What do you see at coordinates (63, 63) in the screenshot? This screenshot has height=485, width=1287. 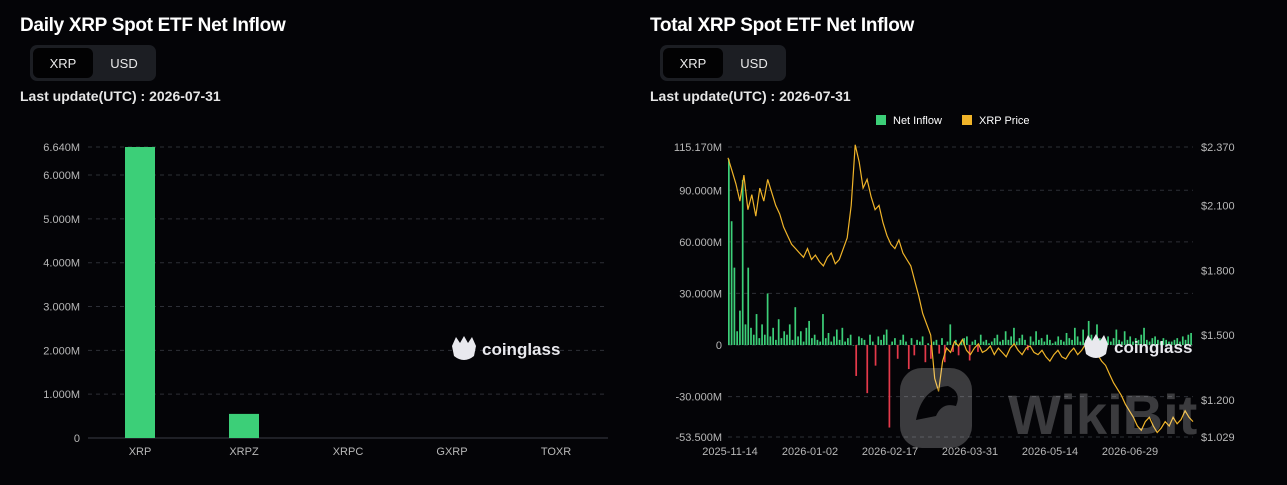 I see `daily-xrp-unit-button: XRP` at bounding box center [63, 63].